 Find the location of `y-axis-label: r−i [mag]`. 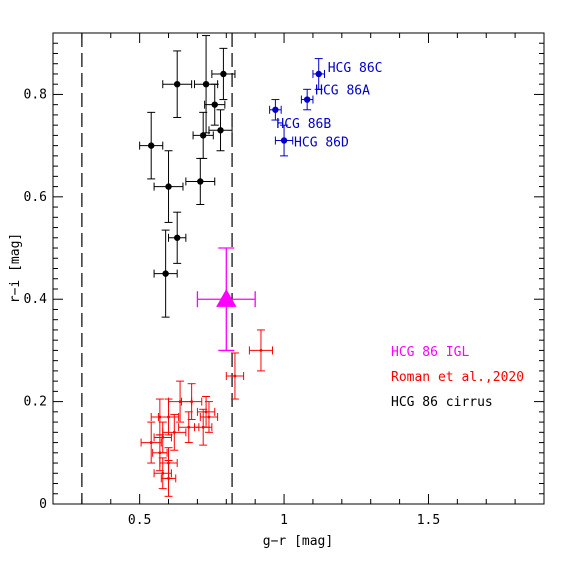

y-axis-label: r−i [mag] is located at coordinates (15, 268).